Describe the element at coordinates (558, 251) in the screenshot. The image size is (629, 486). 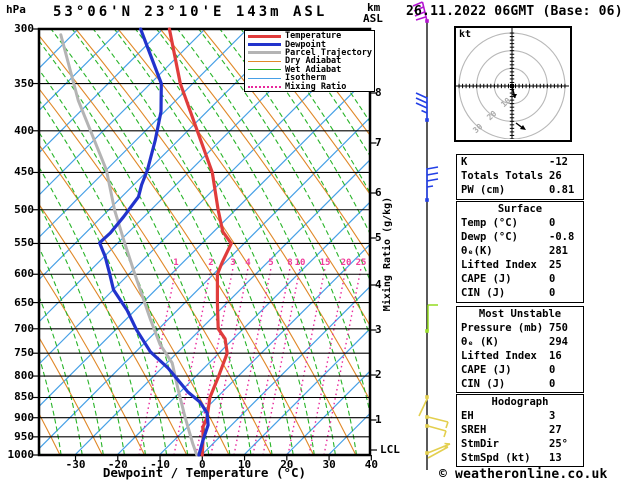
I see `stats-value: 281` at that location.